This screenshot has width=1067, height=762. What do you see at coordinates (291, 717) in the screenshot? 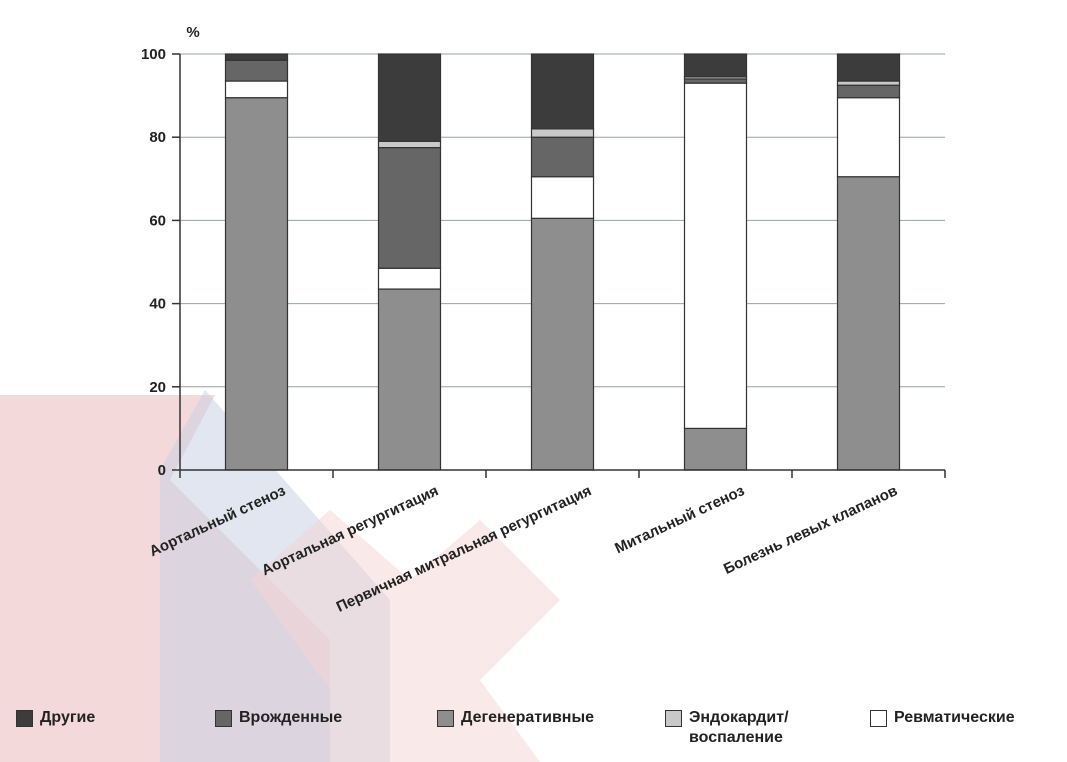
I see `legend-label: Врожденные` at bounding box center [291, 717].